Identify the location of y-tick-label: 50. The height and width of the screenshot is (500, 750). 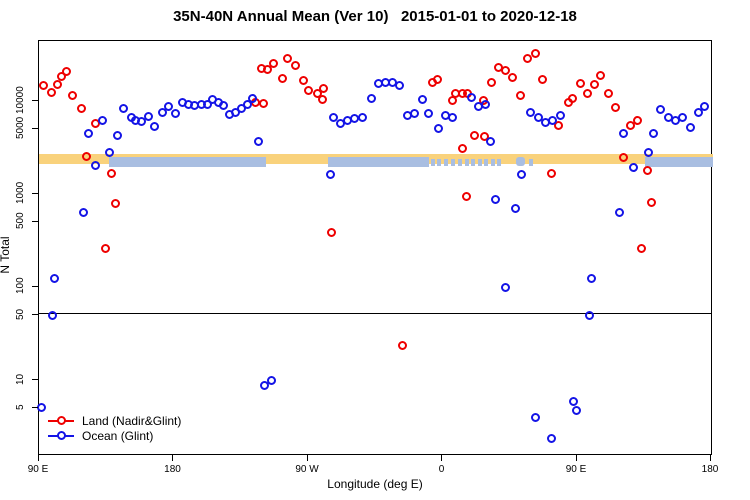
(20, 314).